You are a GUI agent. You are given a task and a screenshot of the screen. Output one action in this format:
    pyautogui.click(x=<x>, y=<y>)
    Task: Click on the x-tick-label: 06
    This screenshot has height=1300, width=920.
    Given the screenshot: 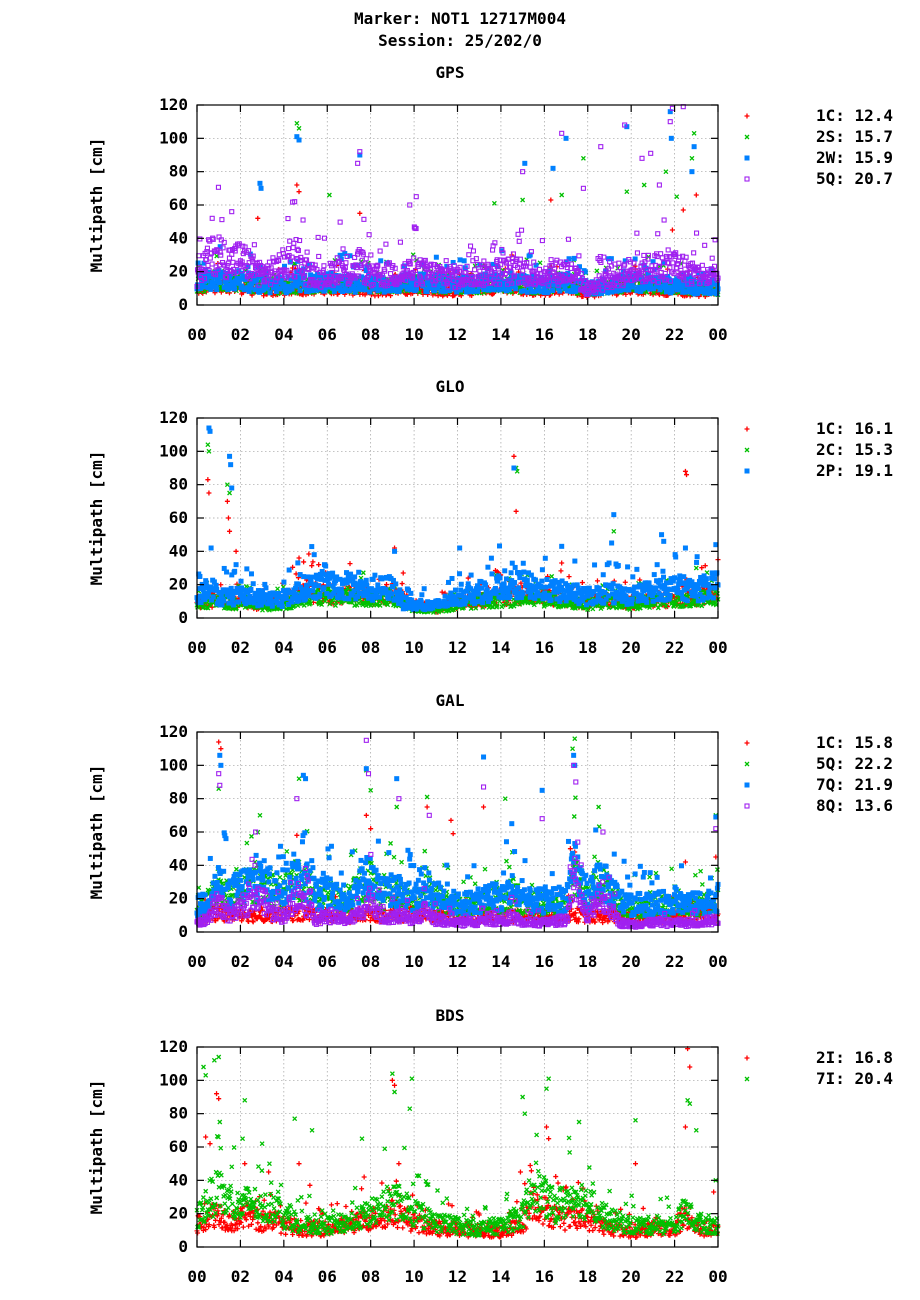 What is the action you would take?
    pyautogui.click(x=327, y=334)
    